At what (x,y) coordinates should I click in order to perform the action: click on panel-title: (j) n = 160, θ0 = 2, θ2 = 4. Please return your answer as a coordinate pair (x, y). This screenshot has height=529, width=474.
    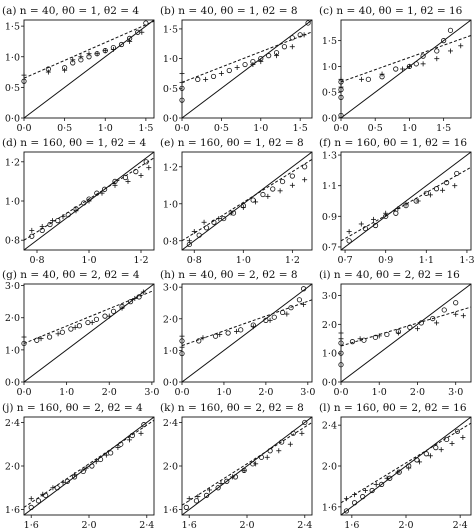
    Looking at the image, I should click on (72, 408).